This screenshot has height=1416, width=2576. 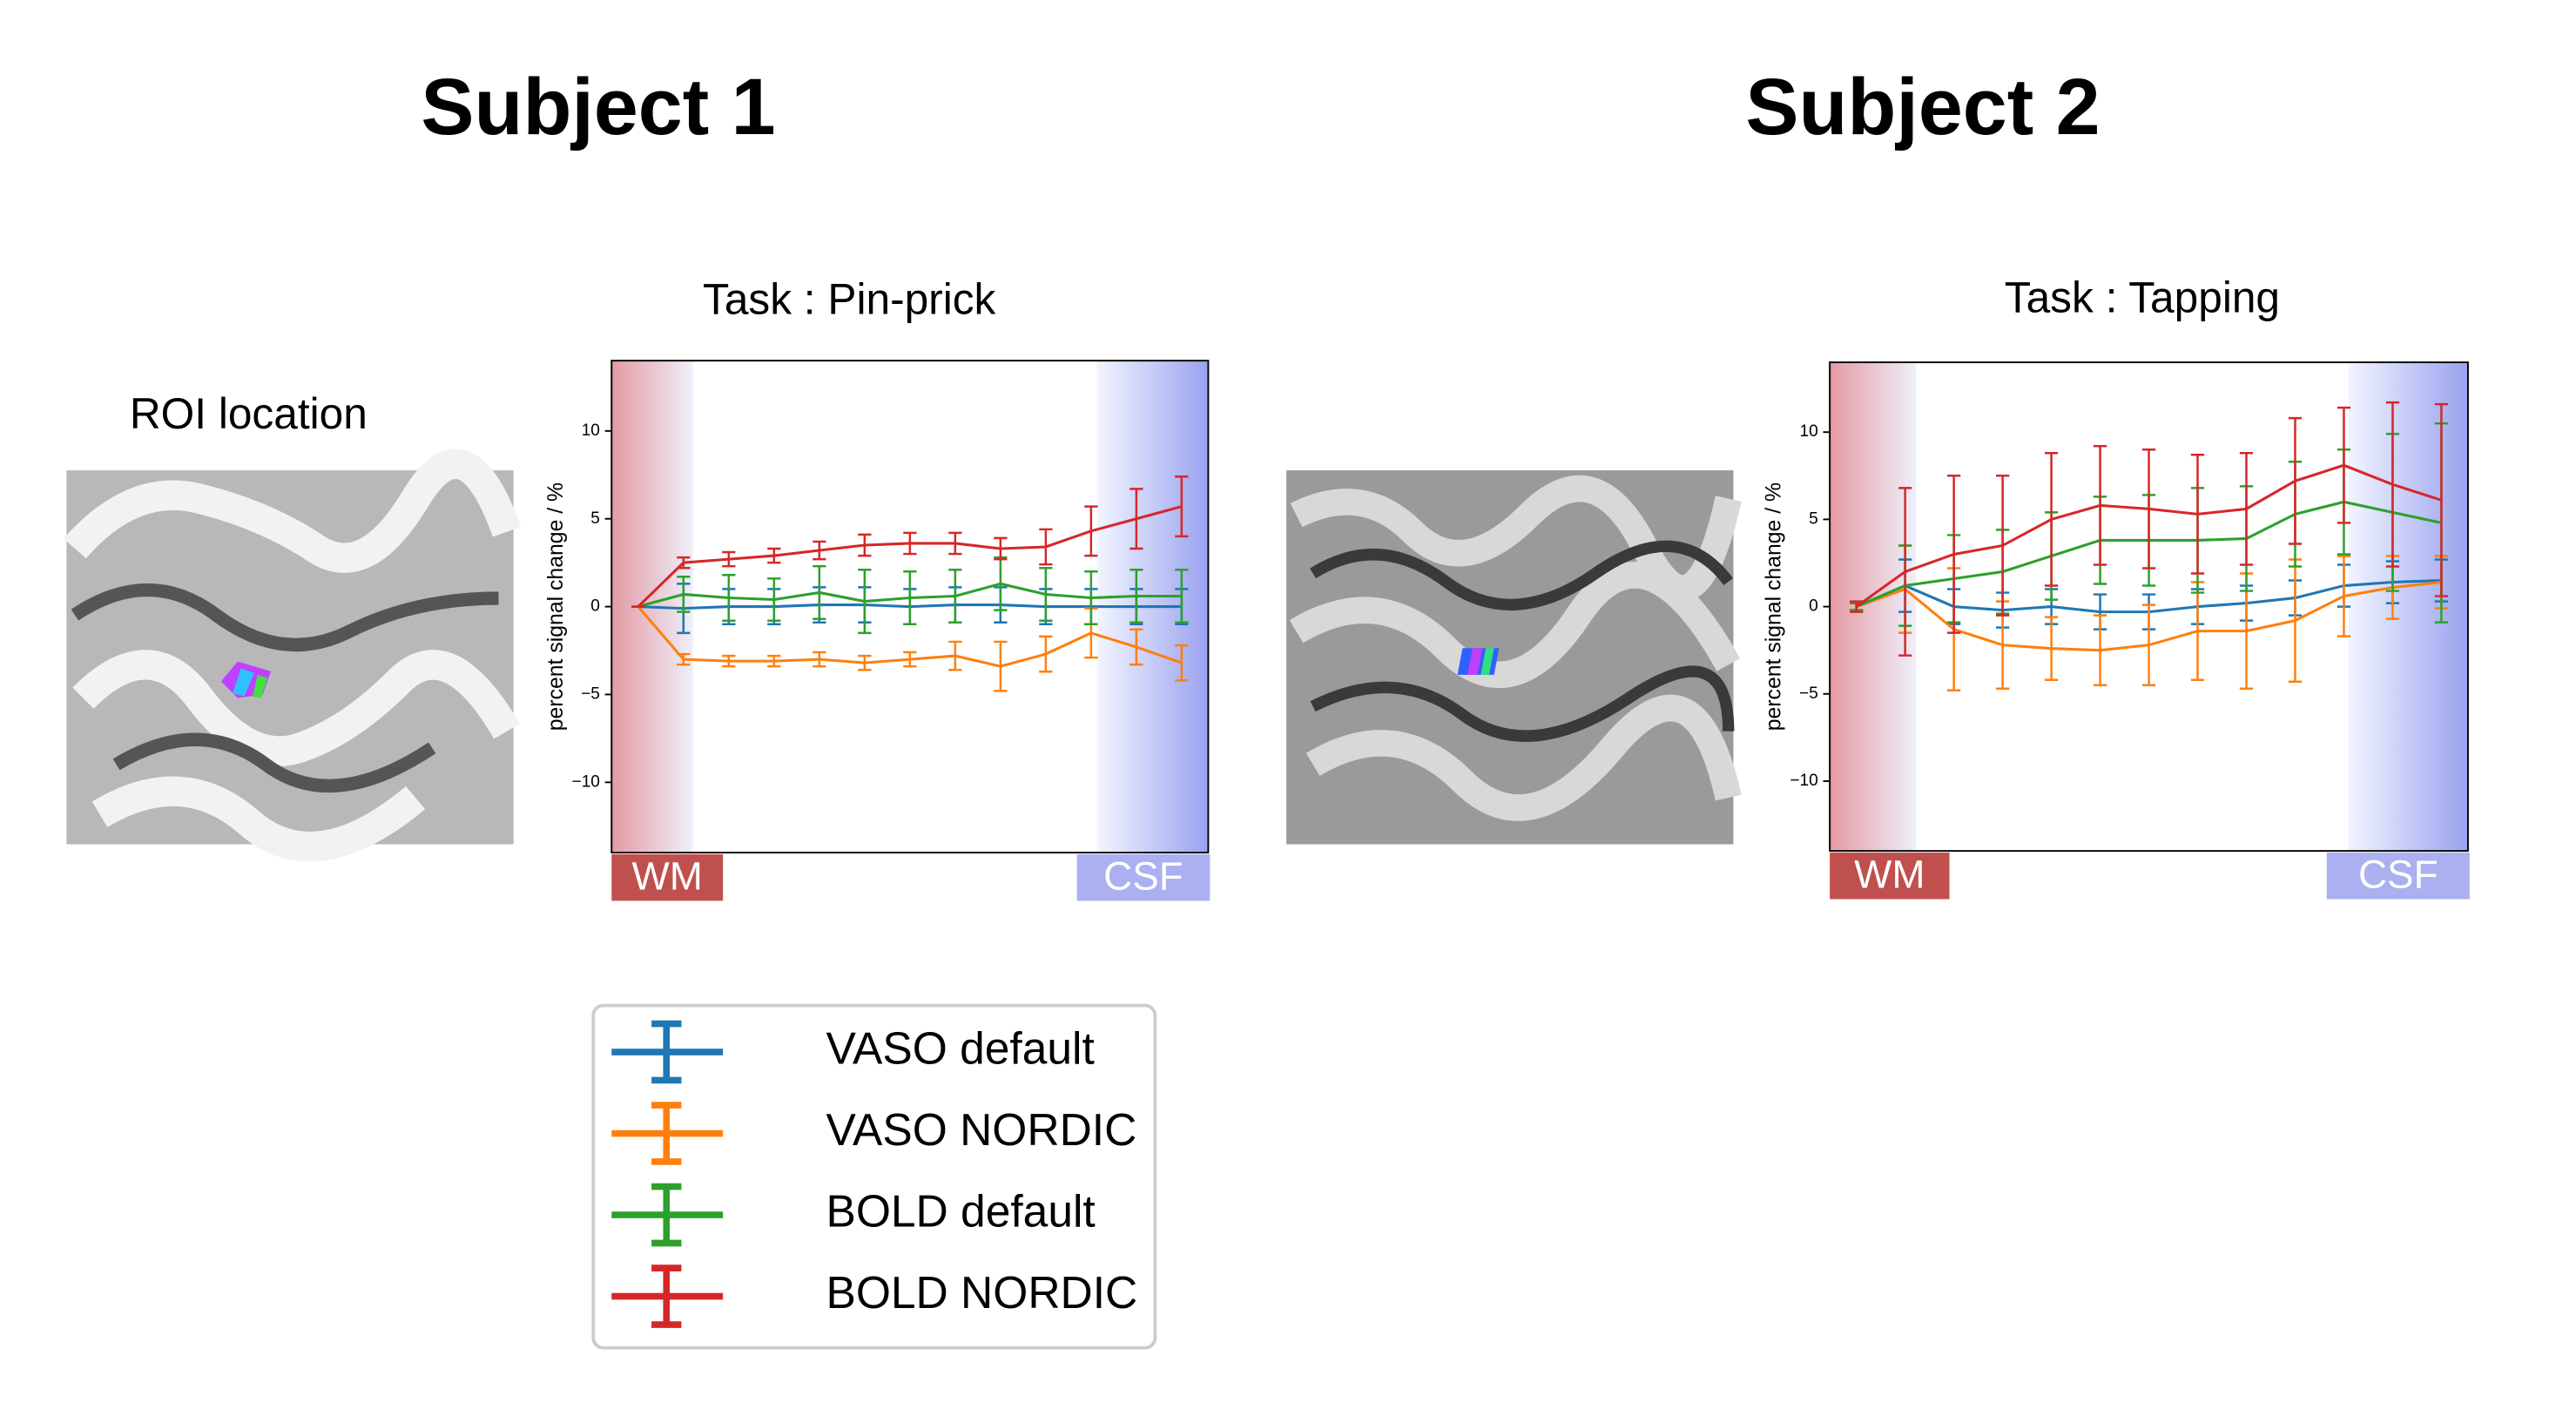 What do you see at coordinates (981, 1292) in the screenshot?
I see `legend-label: BOLD NORDIC` at bounding box center [981, 1292].